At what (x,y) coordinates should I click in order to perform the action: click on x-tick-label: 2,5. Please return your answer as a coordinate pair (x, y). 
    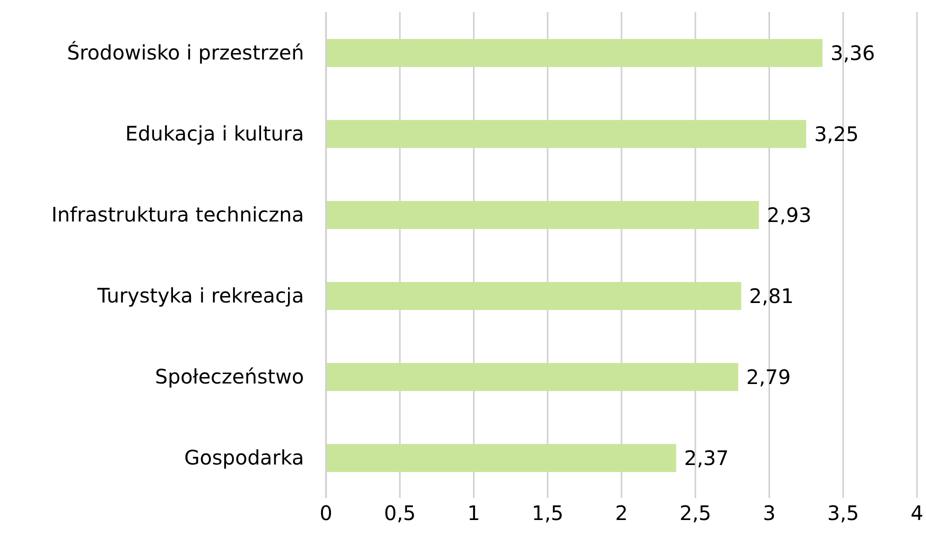
    Looking at the image, I should click on (695, 513).